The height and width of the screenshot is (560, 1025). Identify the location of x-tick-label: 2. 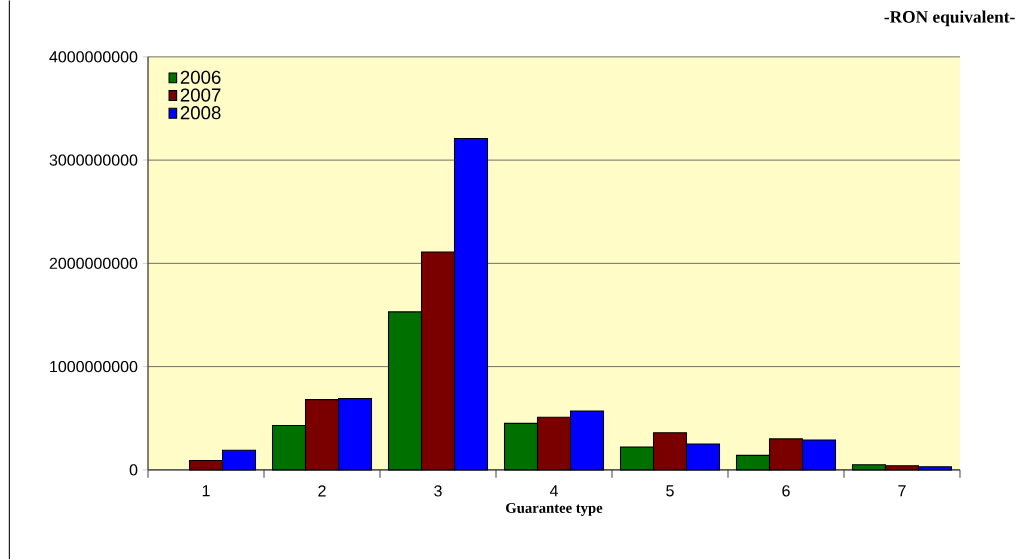
(322, 491).